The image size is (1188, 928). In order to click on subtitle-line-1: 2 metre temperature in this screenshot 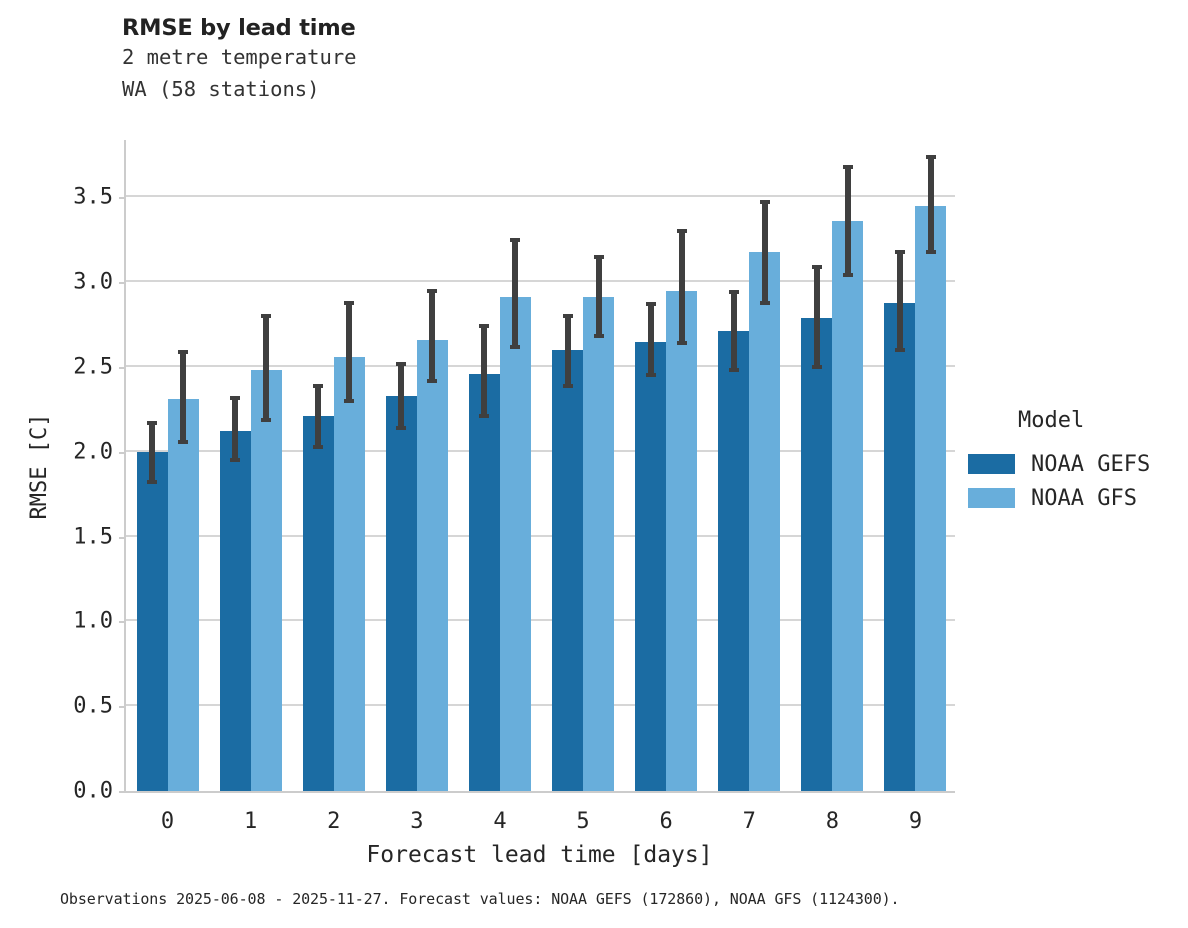, I will do `click(239, 56)`.